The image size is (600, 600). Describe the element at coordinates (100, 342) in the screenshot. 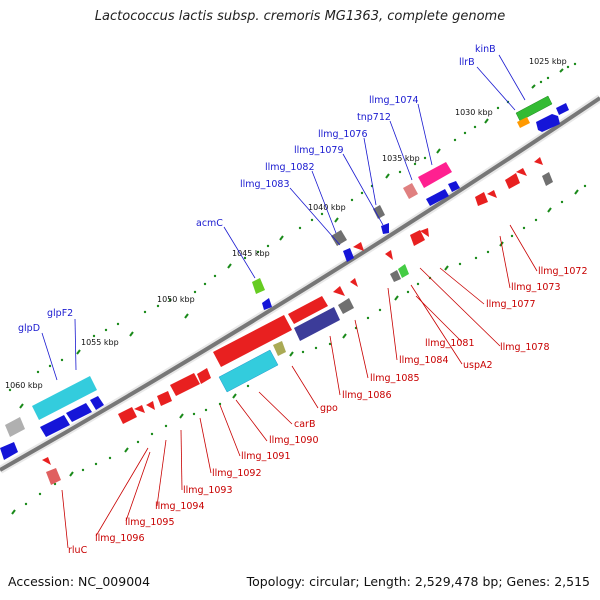

I see `scale-label: 1055 kbp` at that location.